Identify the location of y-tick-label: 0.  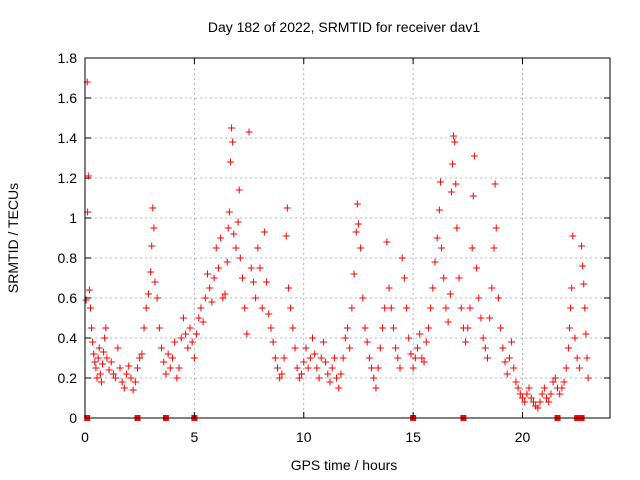
(73, 418).